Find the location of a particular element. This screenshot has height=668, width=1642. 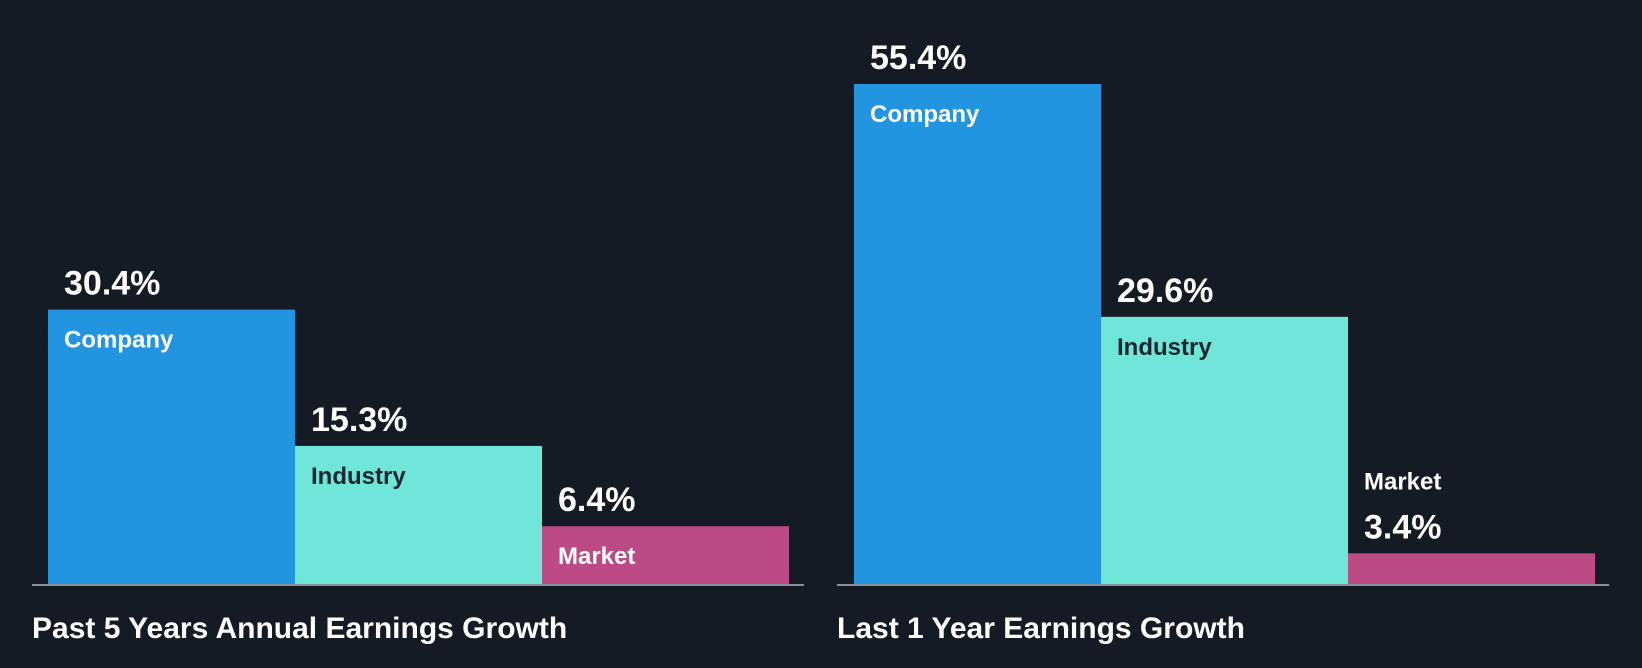

value-label-company: 30.4% is located at coordinates (112, 284).